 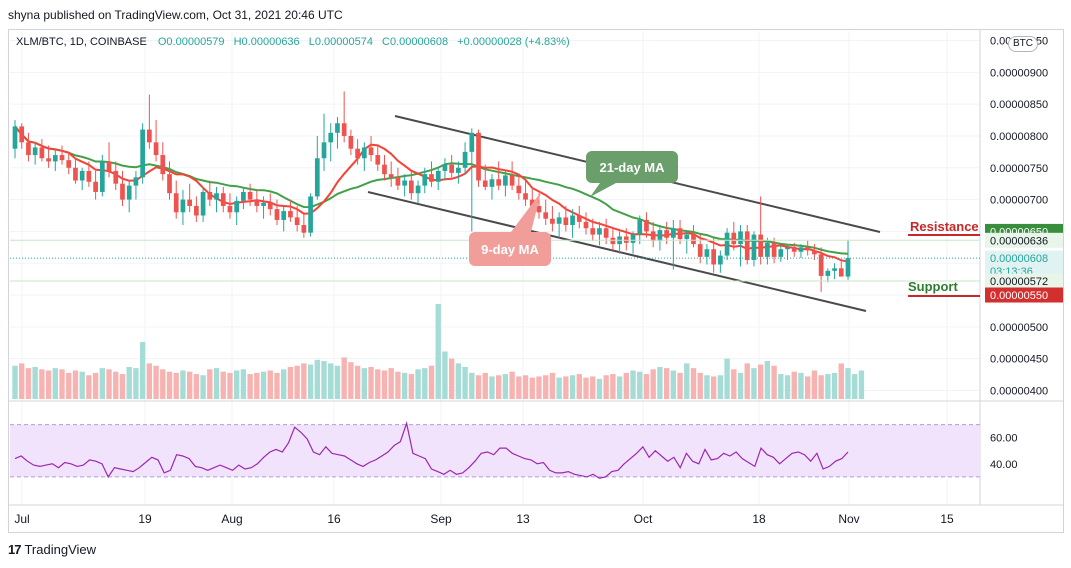 What do you see at coordinates (415, 42) in the screenshot?
I see `close-value: C0.00000608` at bounding box center [415, 42].